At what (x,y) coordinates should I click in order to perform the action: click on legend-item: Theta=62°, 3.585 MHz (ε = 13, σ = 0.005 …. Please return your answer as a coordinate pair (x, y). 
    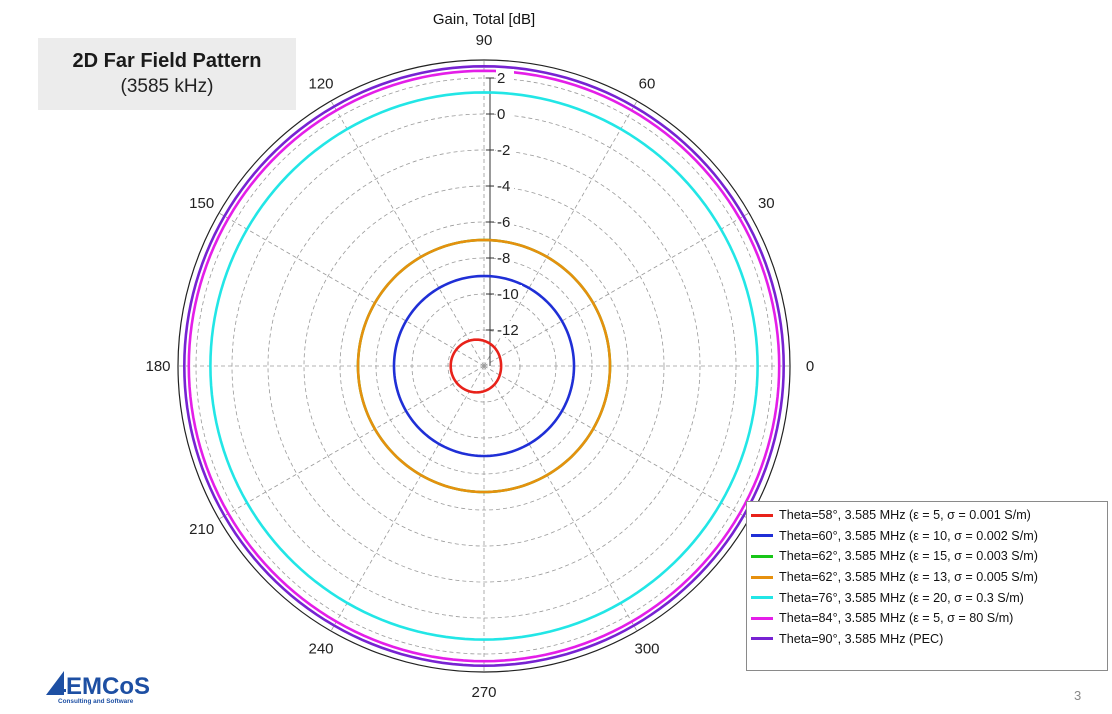
    Looking at the image, I should click on (929, 577).